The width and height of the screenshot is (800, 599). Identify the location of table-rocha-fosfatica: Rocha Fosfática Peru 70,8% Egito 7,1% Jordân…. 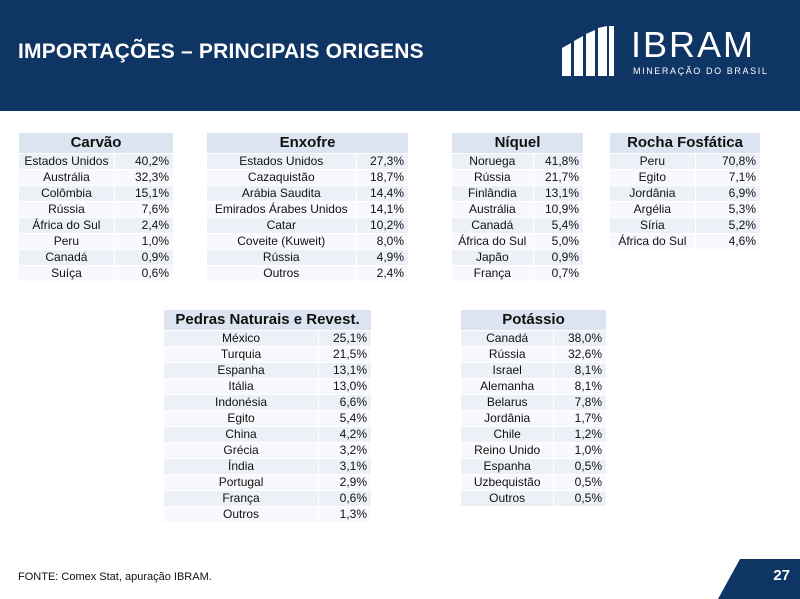
(685, 191).